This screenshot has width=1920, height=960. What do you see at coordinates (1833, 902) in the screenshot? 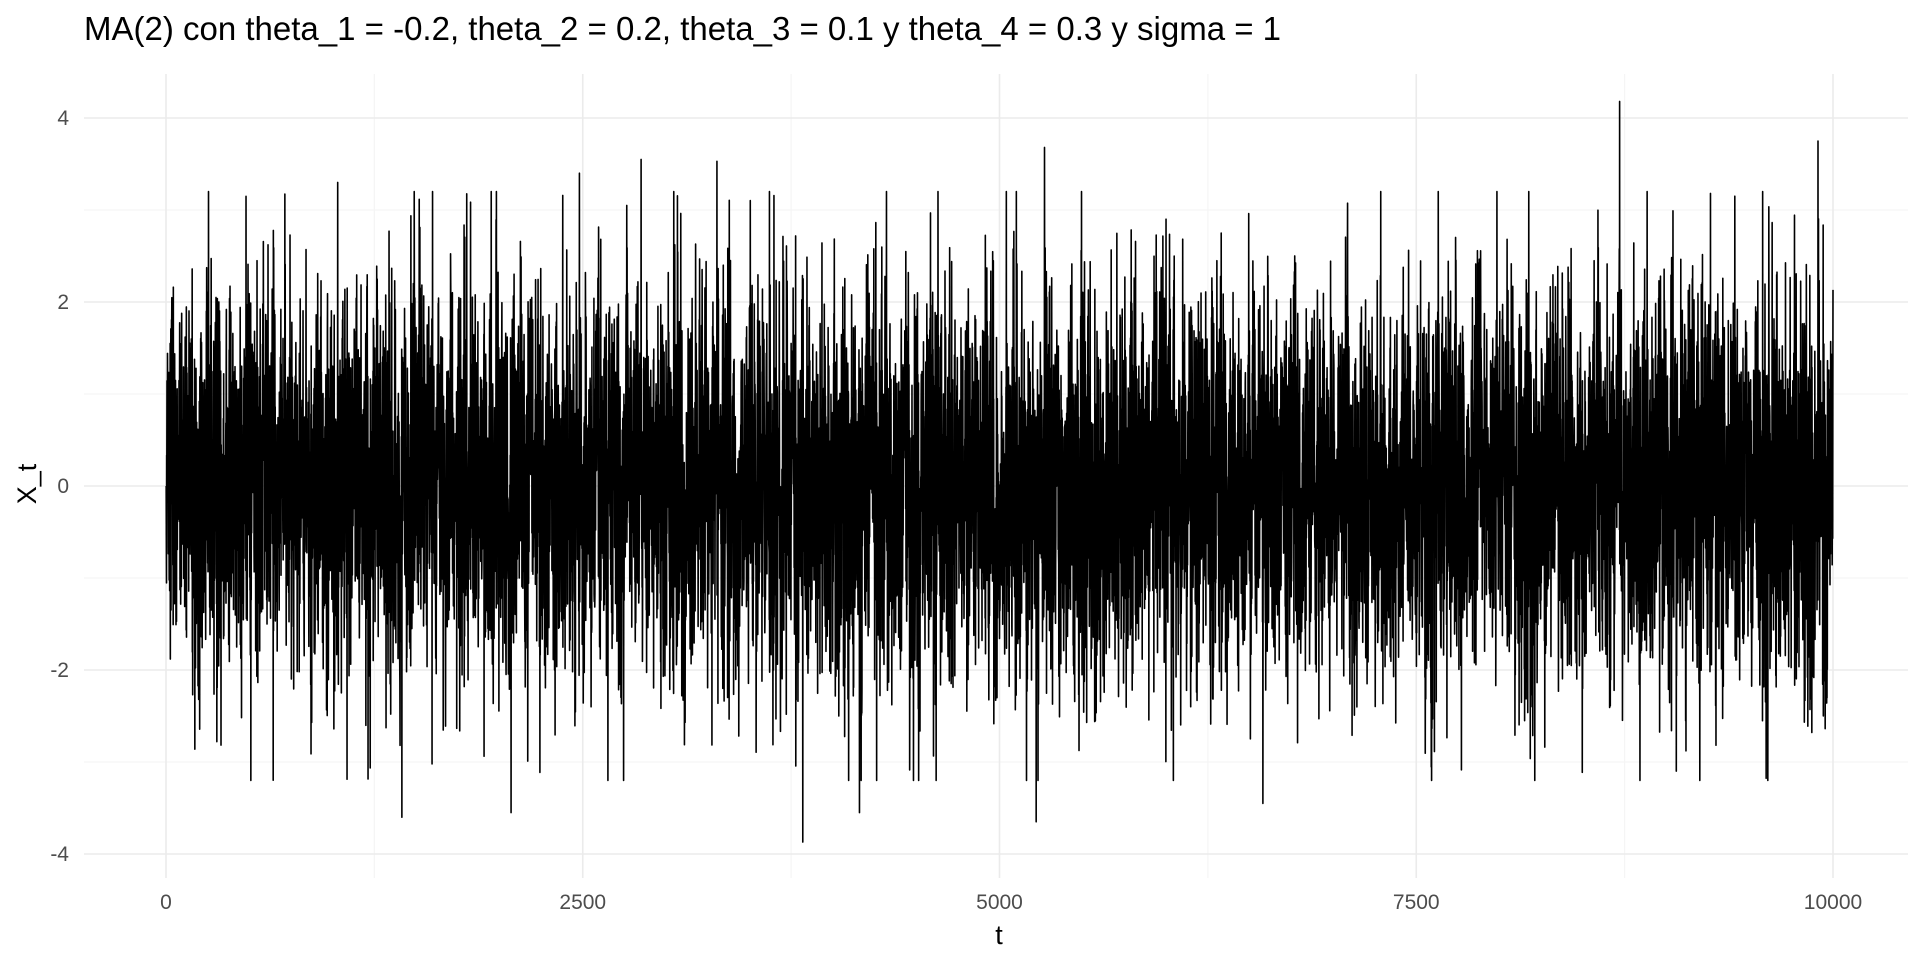
I see `x-tick-label: 10000` at bounding box center [1833, 902].